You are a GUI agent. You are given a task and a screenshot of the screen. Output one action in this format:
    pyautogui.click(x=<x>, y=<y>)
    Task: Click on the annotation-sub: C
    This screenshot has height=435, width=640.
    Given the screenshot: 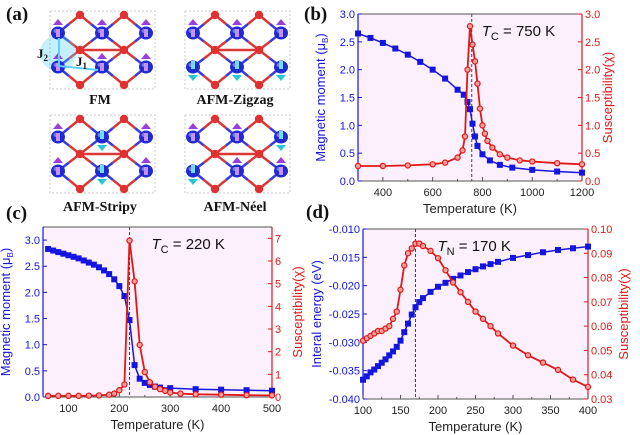 What is the action you would take?
    pyautogui.click(x=165, y=250)
    